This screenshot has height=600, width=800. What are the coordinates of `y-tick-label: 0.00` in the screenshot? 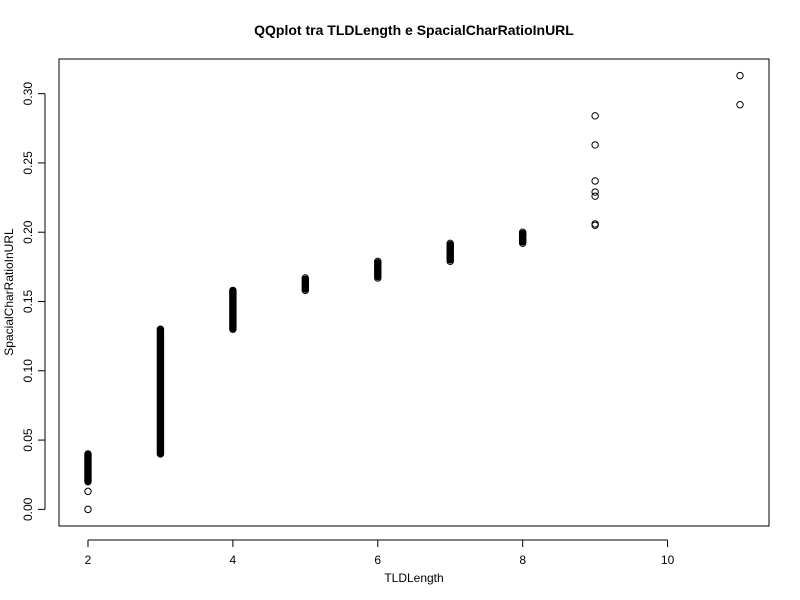 It's located at (28, 509).